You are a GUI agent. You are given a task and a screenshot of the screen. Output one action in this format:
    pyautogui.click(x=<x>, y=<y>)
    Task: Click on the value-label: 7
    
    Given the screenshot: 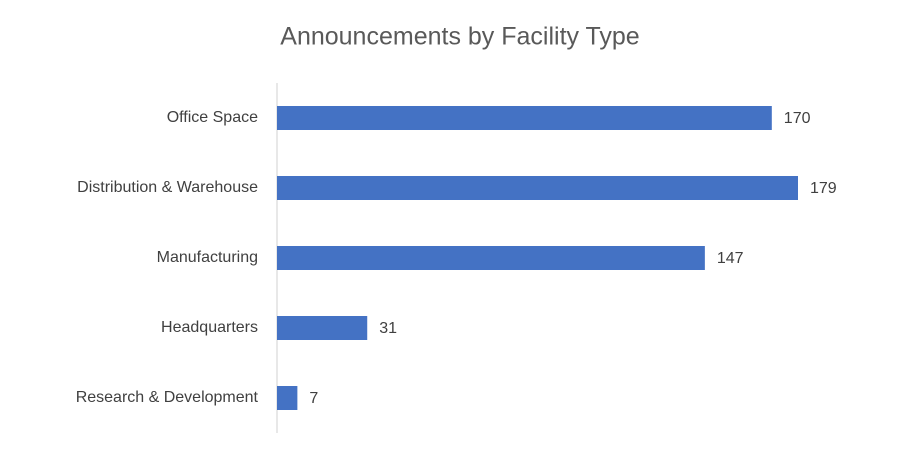 What is the action you would take?
    pyautogui.click(x=313, y=398)
    